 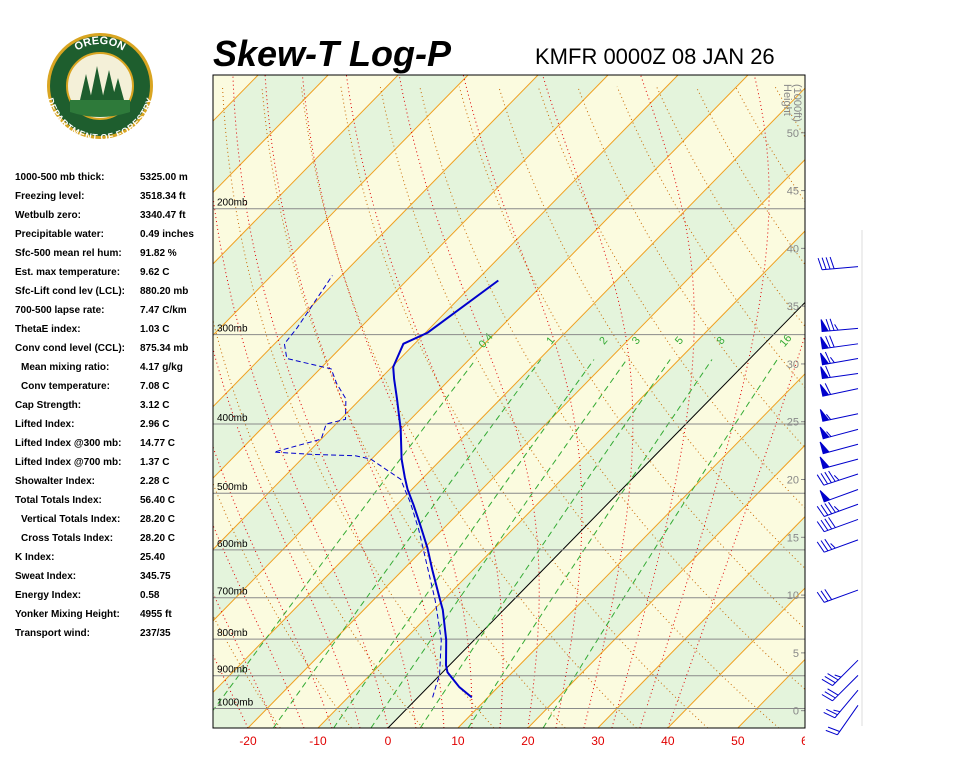 I want to click on index-value: 0.49 inches, so click(x=167, y=234).